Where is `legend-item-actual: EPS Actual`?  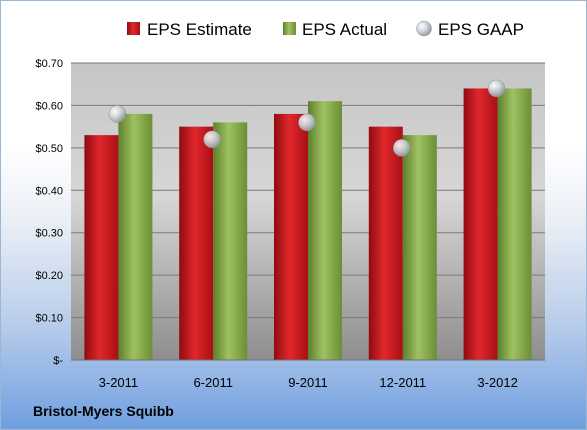
legend-item-actual: EPS Actual is located at coordinates (335, 29).